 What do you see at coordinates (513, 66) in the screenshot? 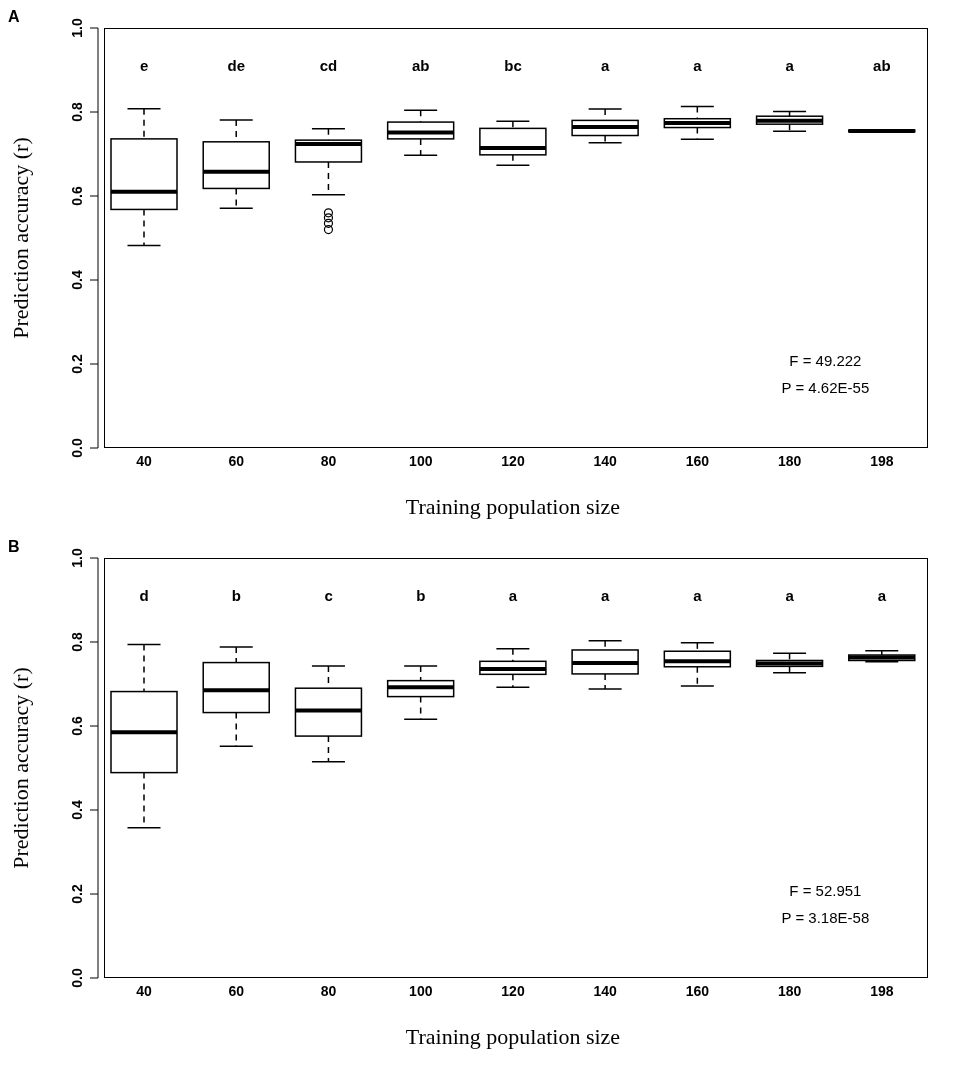
I see `annotation: bc` at bounding box center [513, 66].